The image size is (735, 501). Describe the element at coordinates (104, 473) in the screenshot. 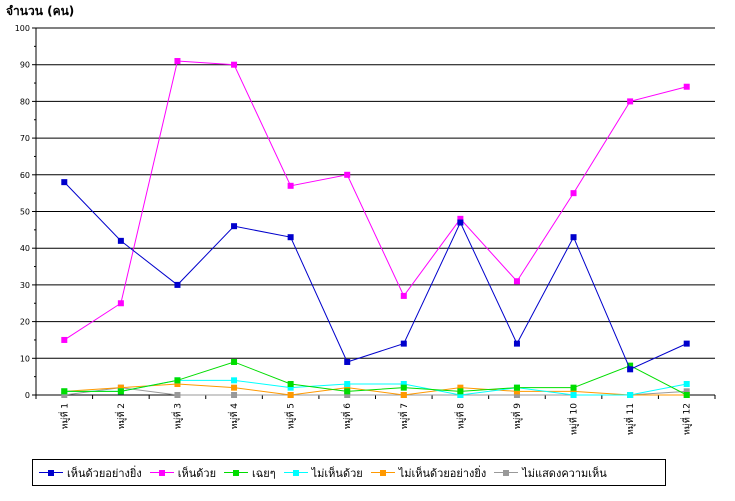

I see `legend-label: เห็นด้วยอย่างยิ่ง` at that location.